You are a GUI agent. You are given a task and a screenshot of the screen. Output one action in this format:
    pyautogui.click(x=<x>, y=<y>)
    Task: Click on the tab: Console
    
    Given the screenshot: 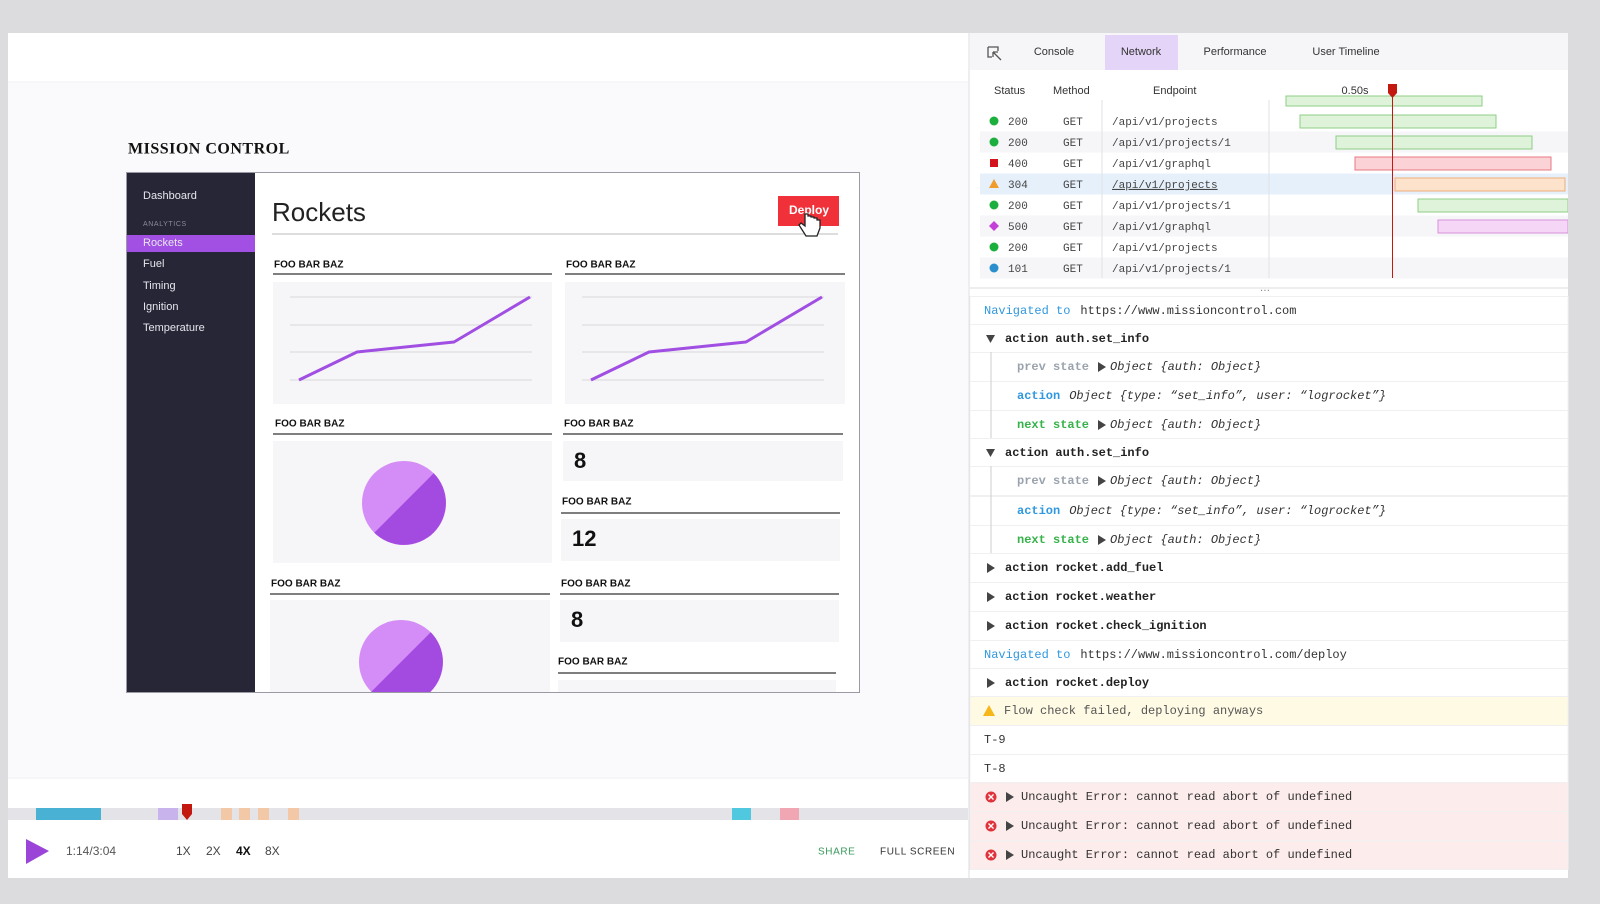 What is the action you would take?
    pyautogui.click(x=1054, y=52)
    